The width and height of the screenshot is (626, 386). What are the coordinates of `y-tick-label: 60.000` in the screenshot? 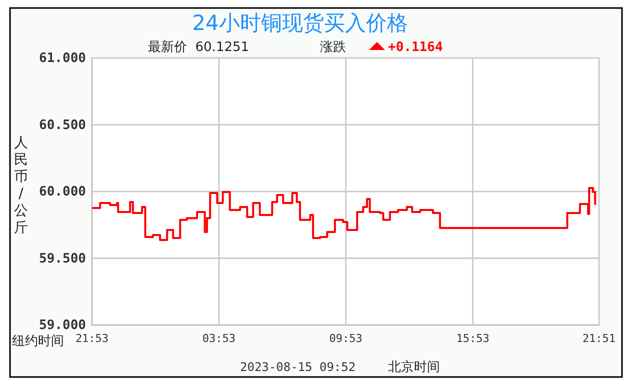 It's located at (62, 192).